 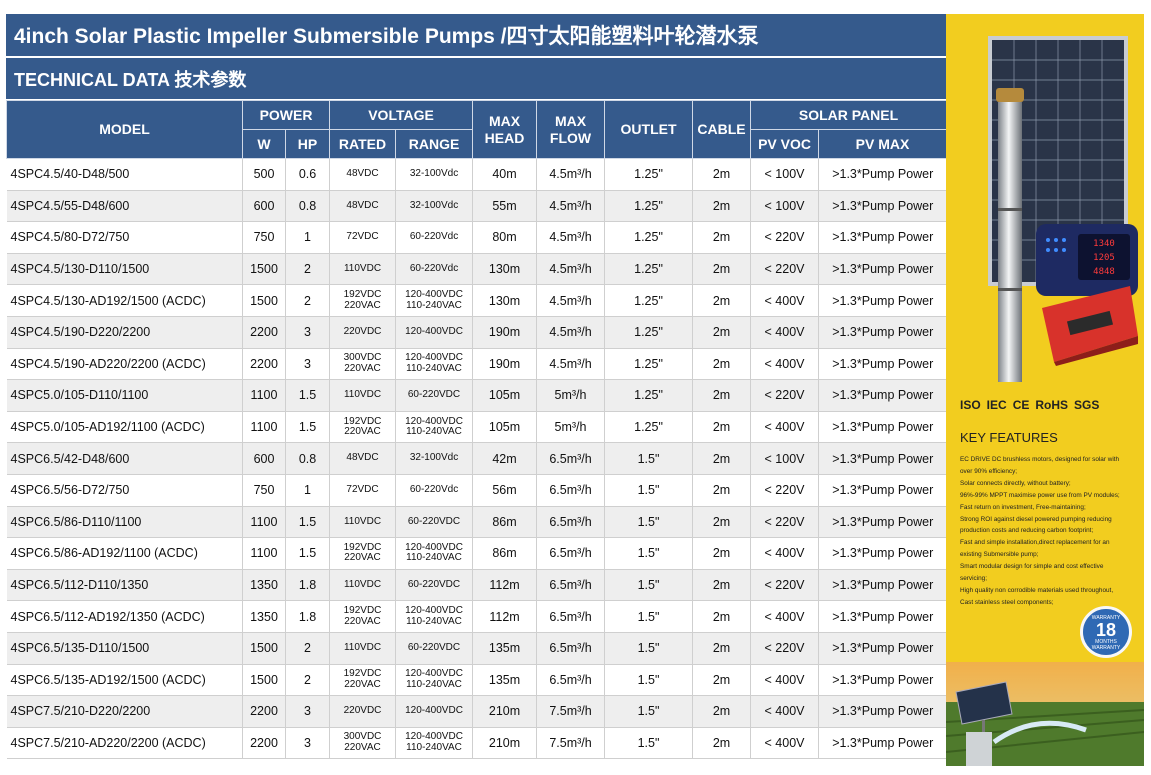 What do you see at coordinates (999, 555) in the screenshot?
I see `feature-line: existing Submersible pump;` at bounding box center [999, 555].